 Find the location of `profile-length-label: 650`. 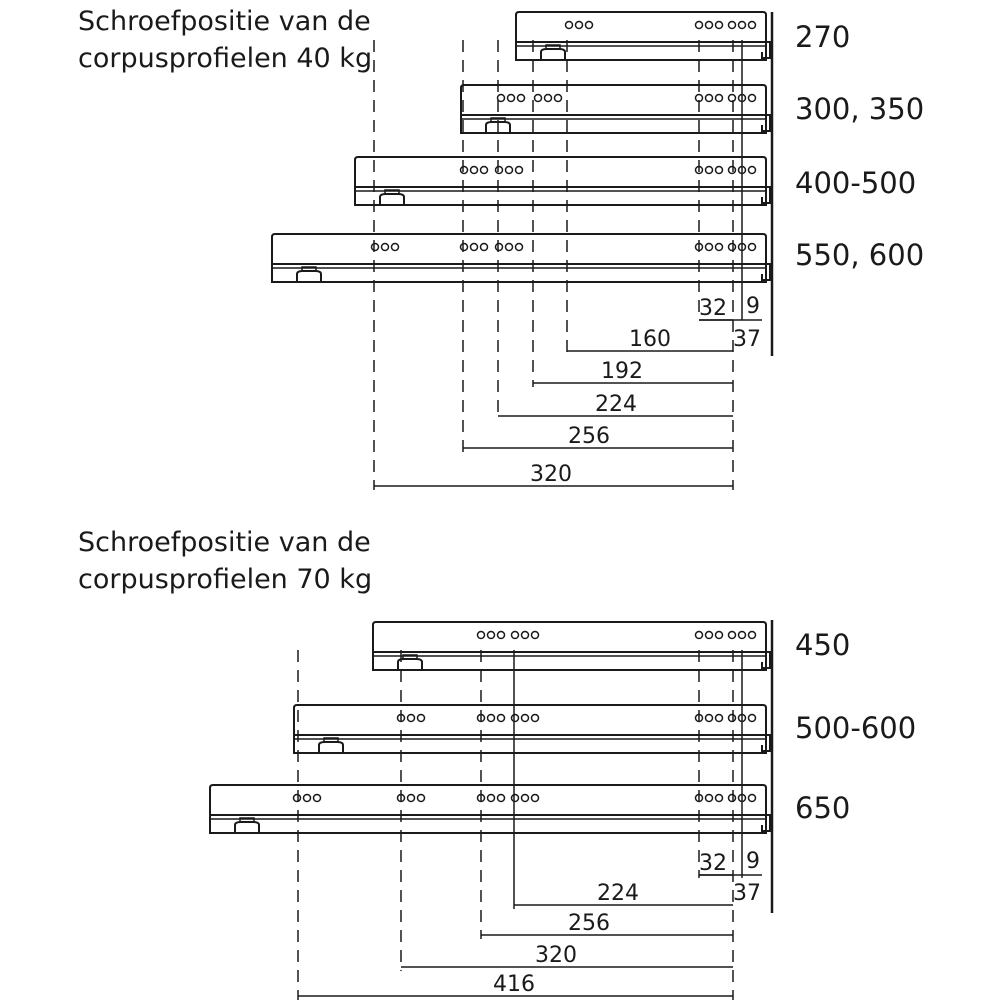

profile-length-label: 650 is located at coordinates (823, 808).